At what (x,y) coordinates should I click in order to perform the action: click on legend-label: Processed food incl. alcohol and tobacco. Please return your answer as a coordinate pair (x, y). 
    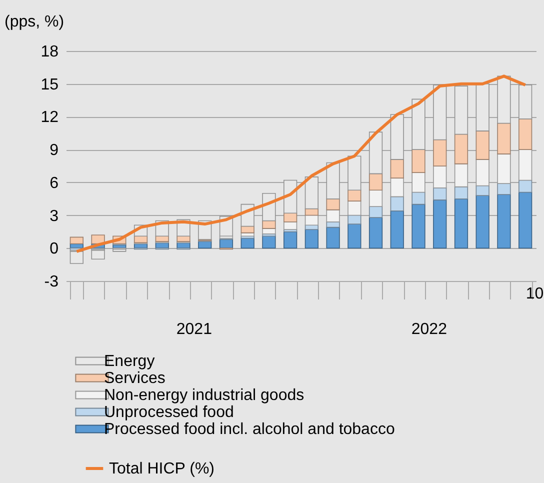
    Looking at the image, I should click on (249, 429).